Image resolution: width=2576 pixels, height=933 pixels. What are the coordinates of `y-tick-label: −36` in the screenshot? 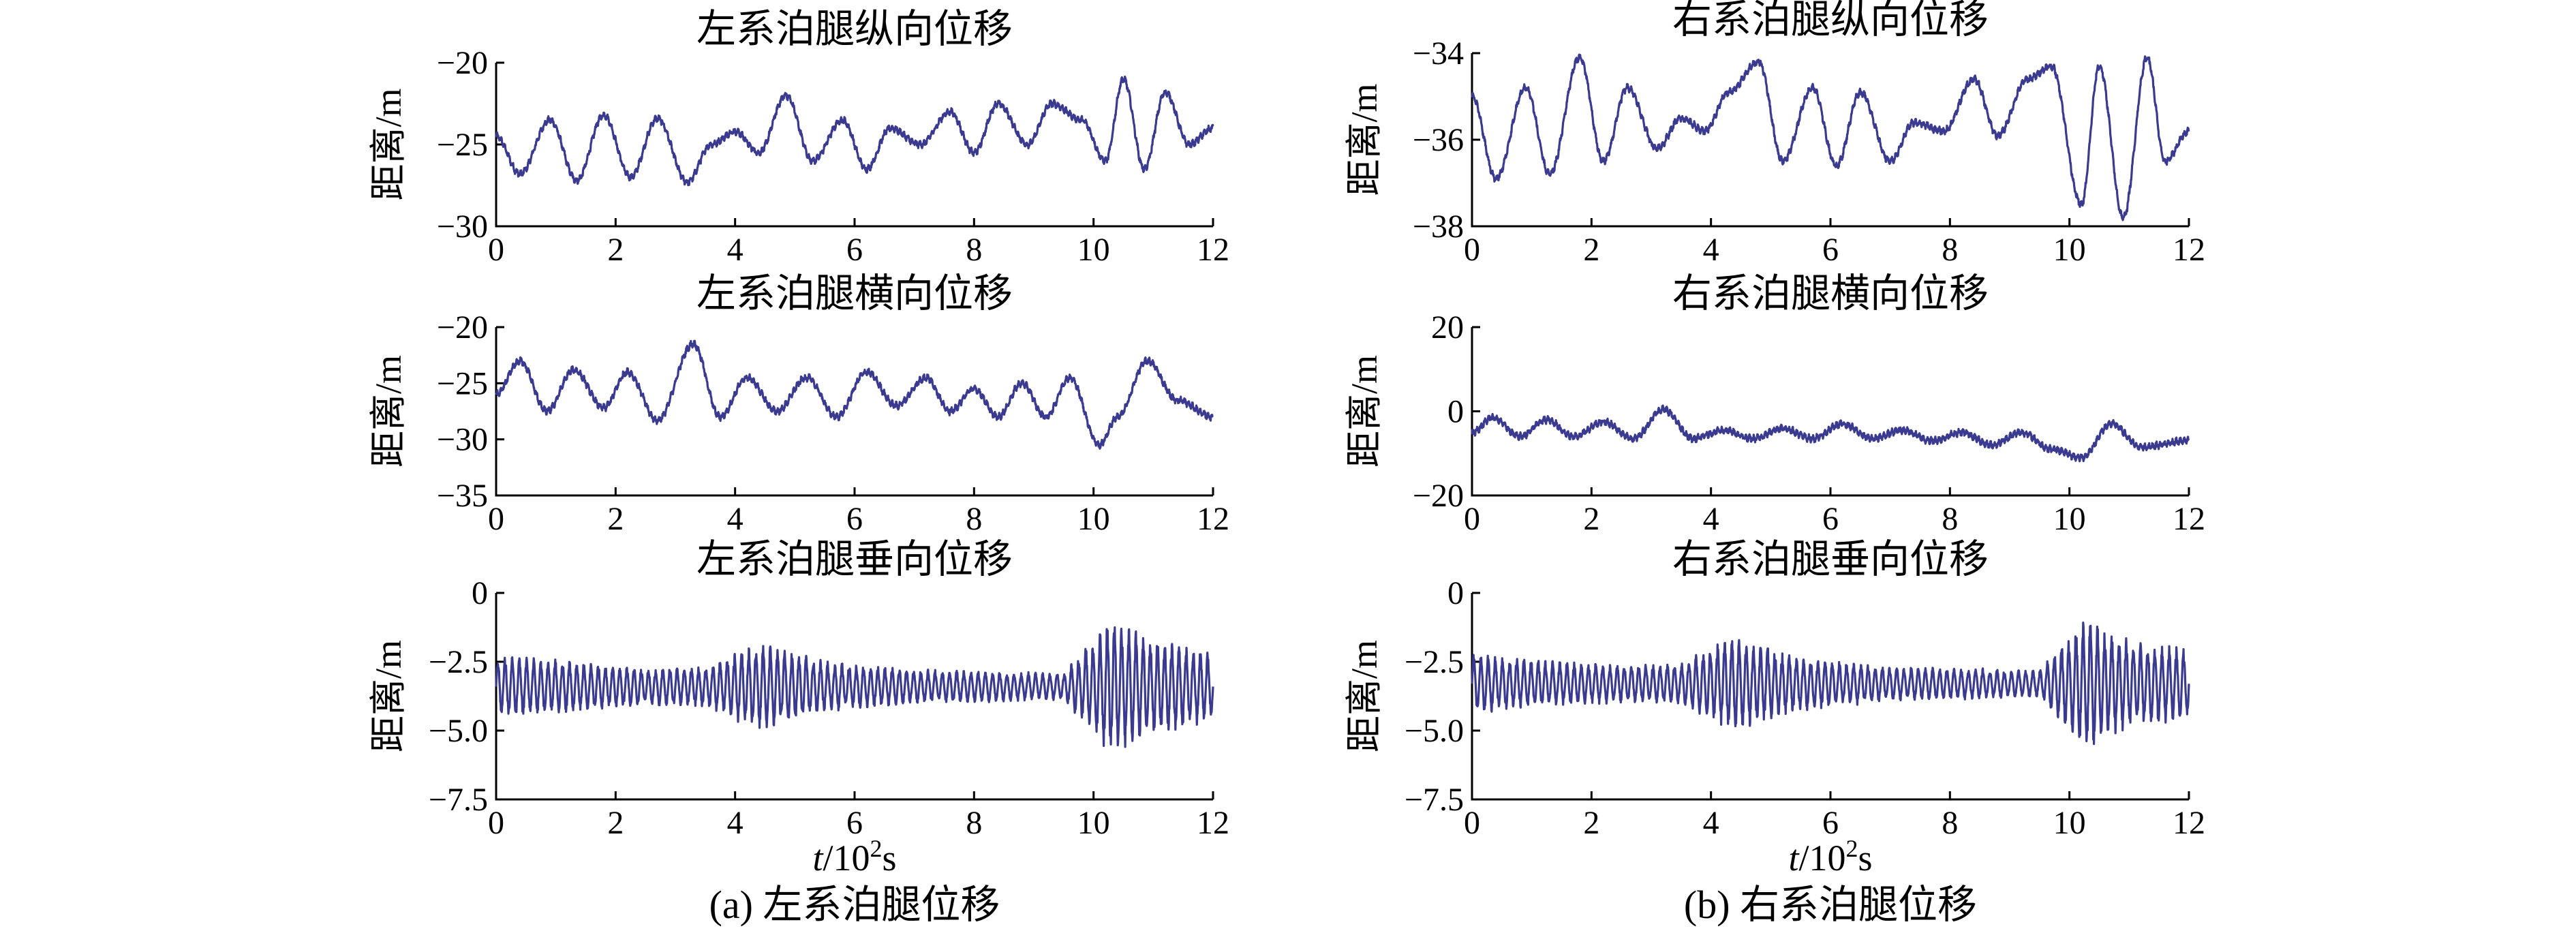 It's located at (1438, 140).